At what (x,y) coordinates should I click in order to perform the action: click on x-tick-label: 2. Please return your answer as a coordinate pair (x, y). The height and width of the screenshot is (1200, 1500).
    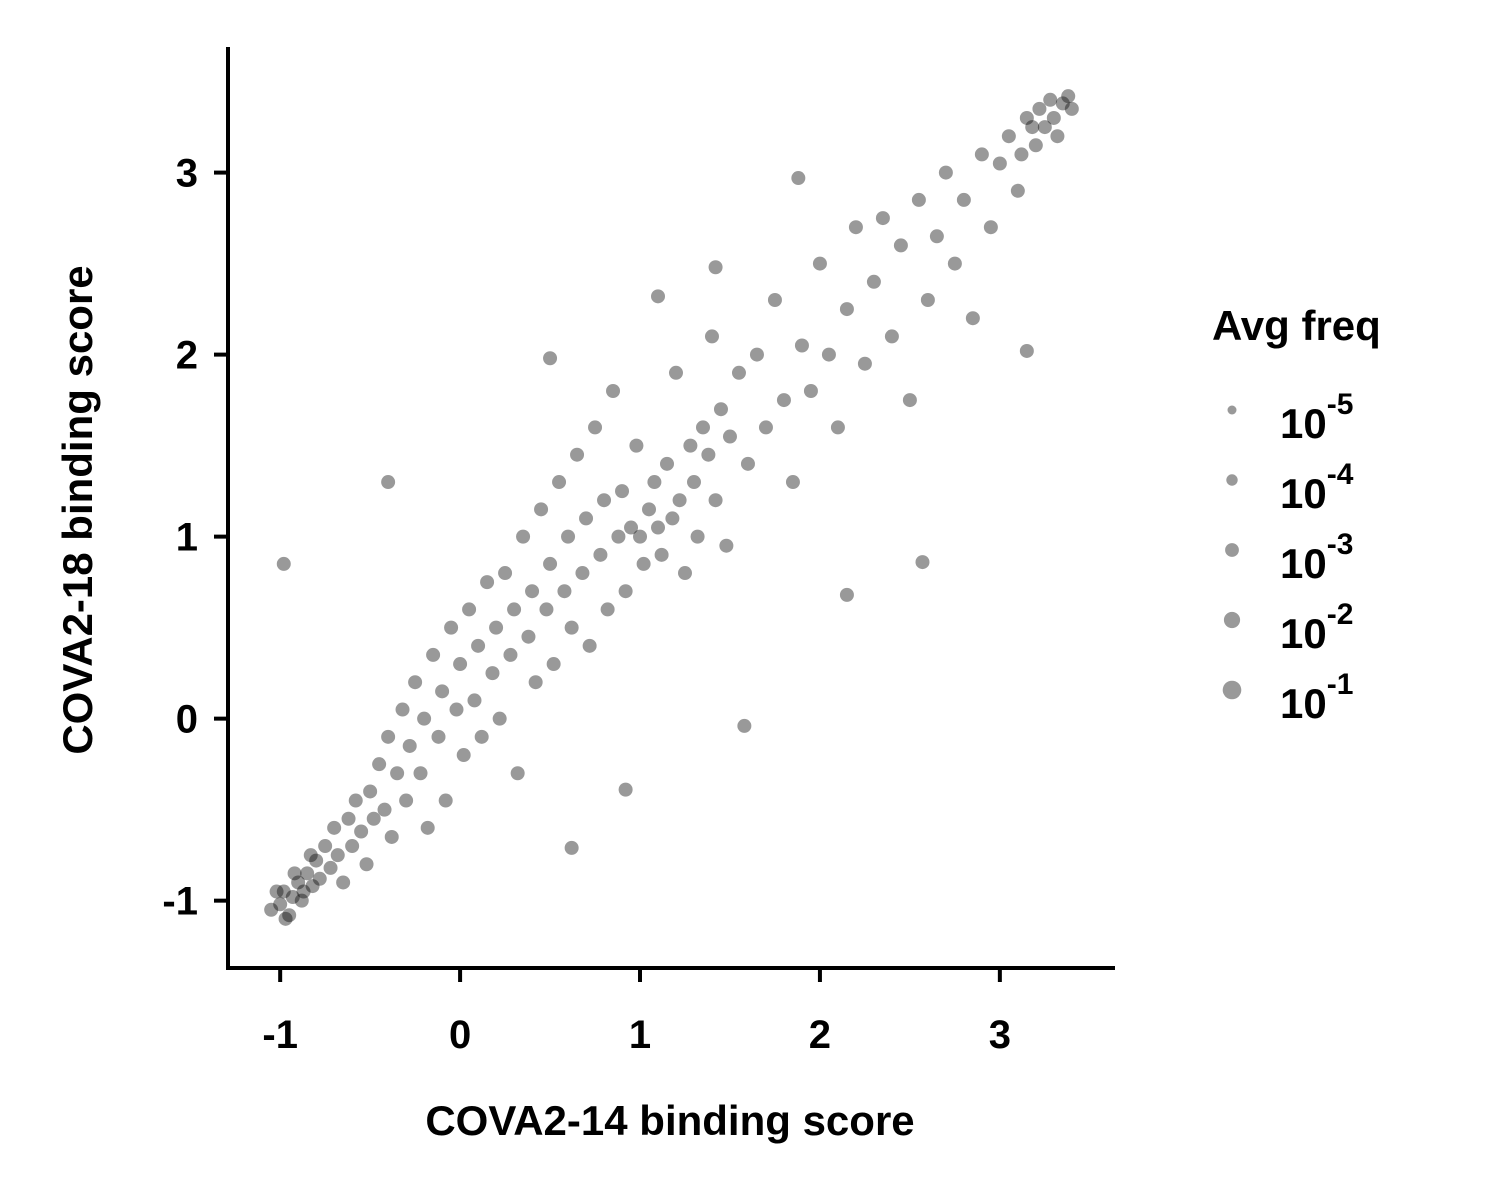
    Looking at the image, I should click on (820, 1035).